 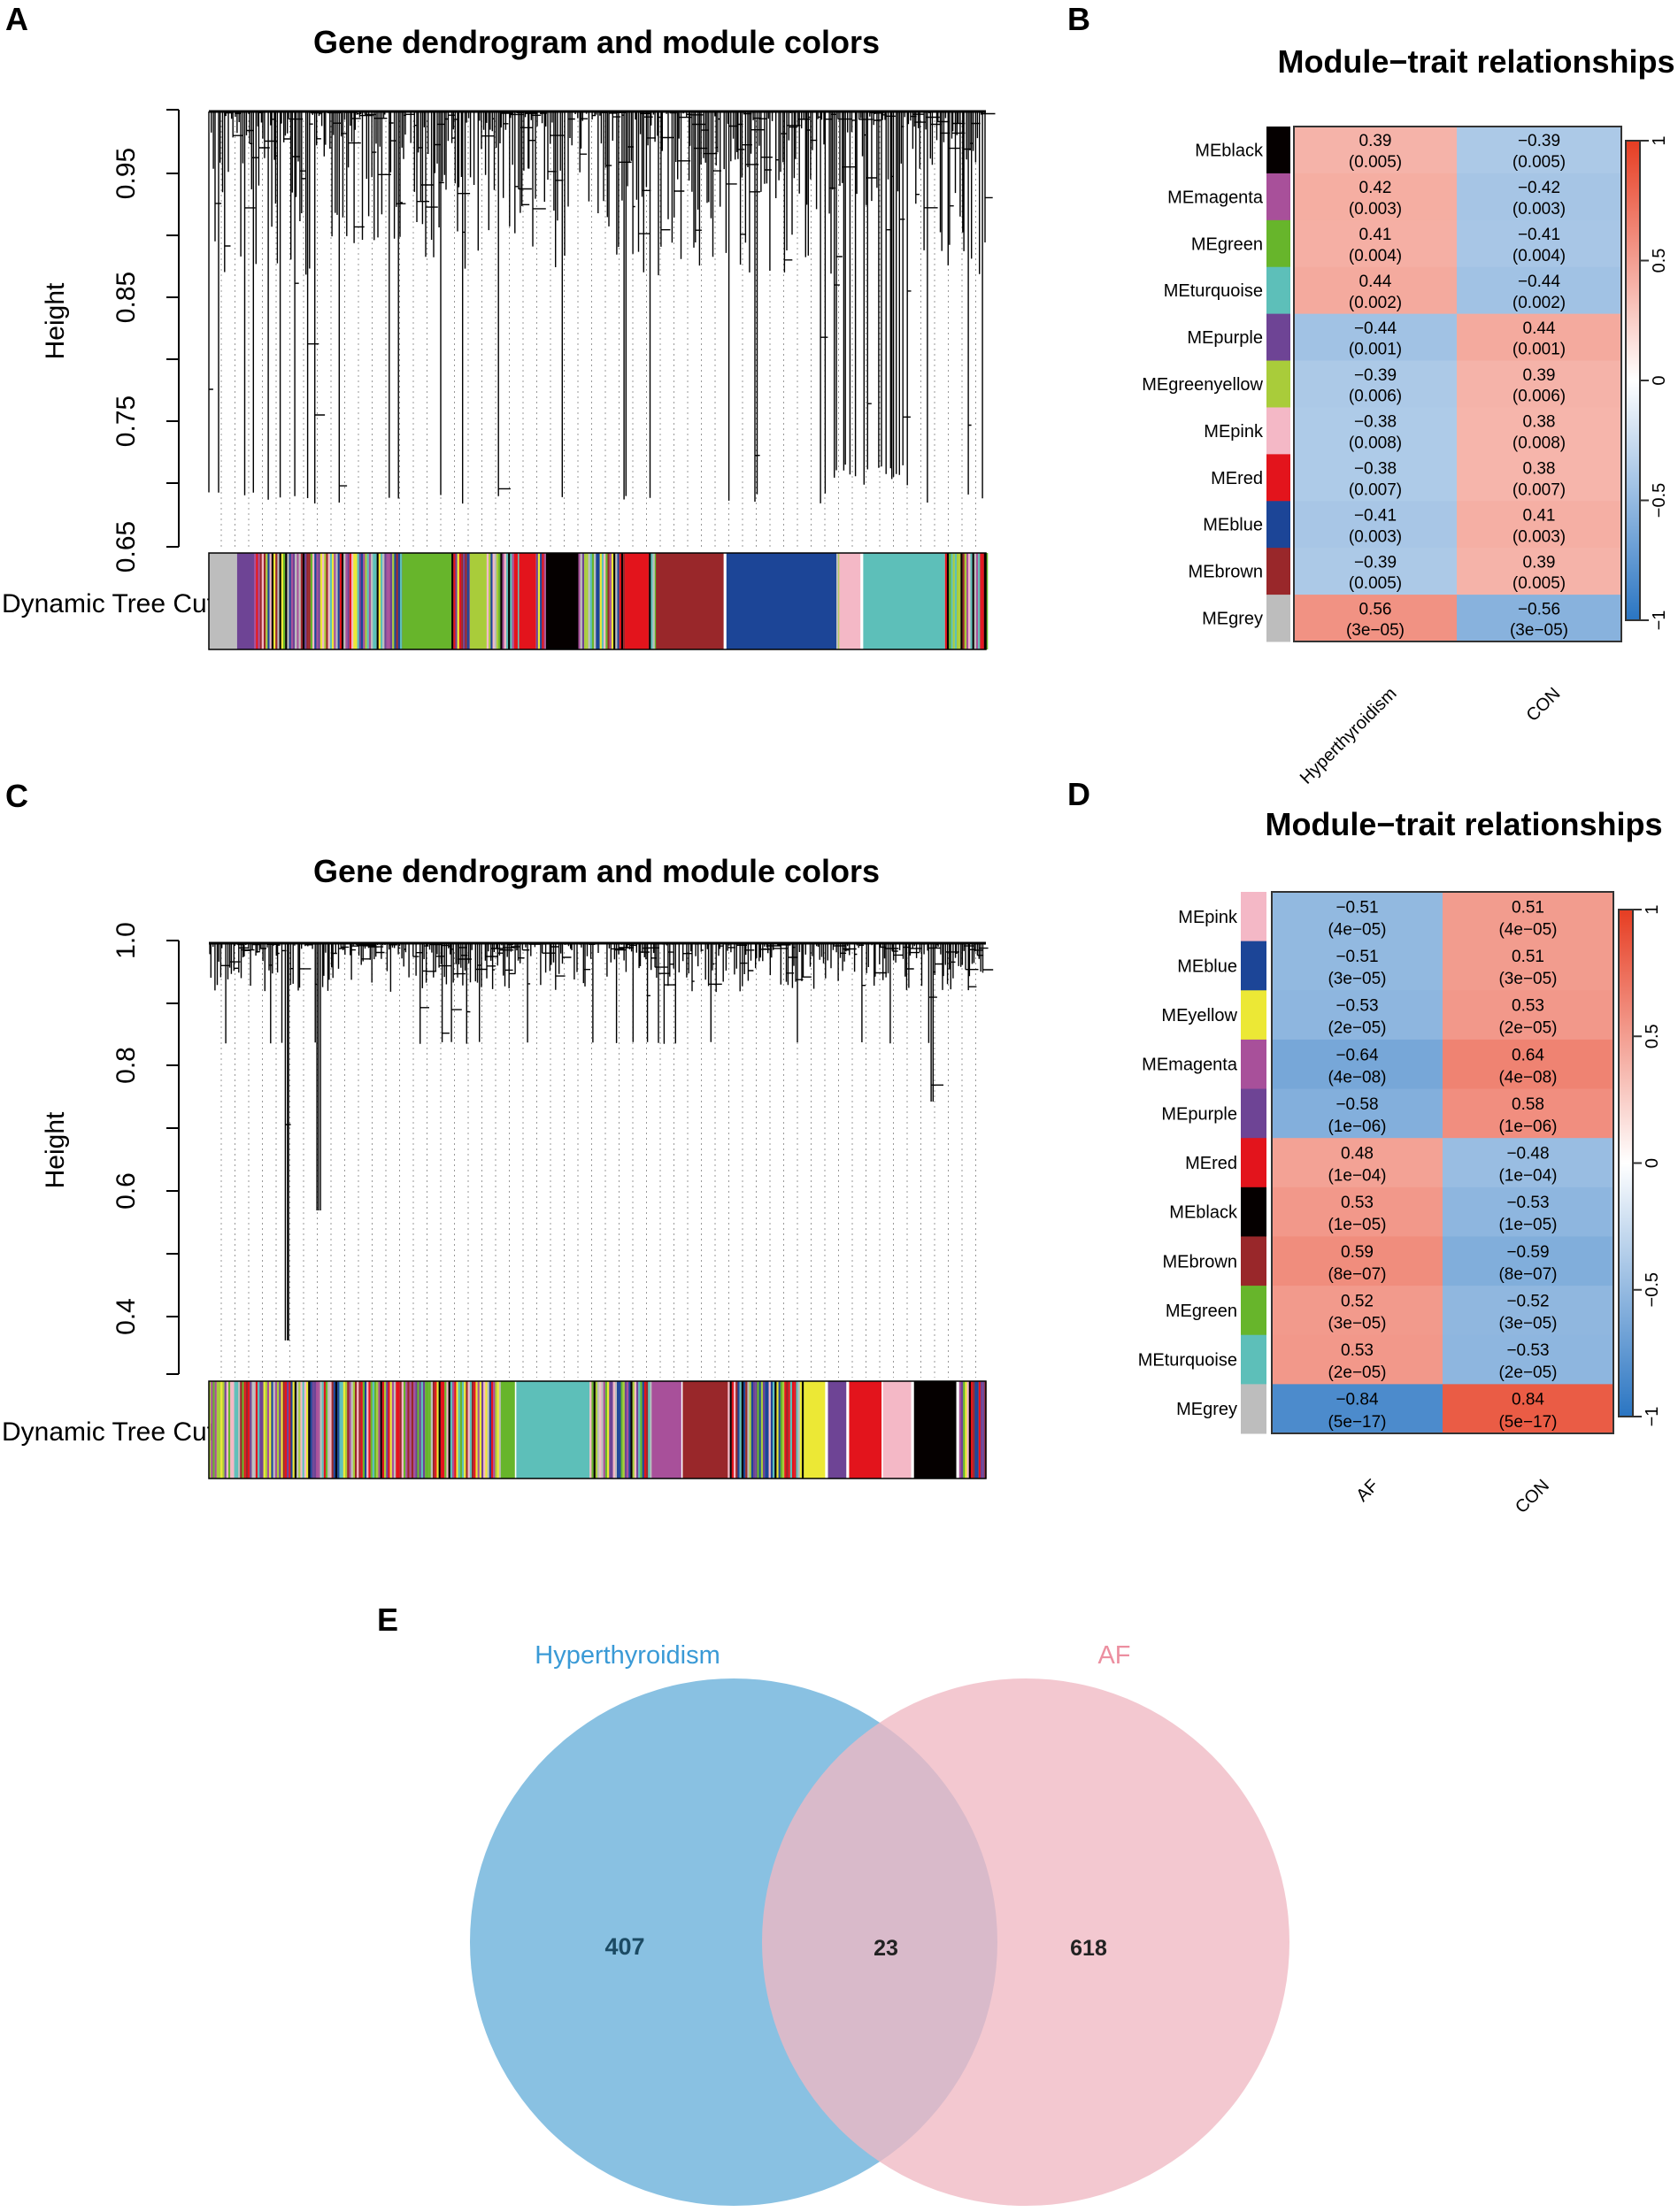 I want to click on row-label: MEgreenyellow, so click(x=1202, y=385).